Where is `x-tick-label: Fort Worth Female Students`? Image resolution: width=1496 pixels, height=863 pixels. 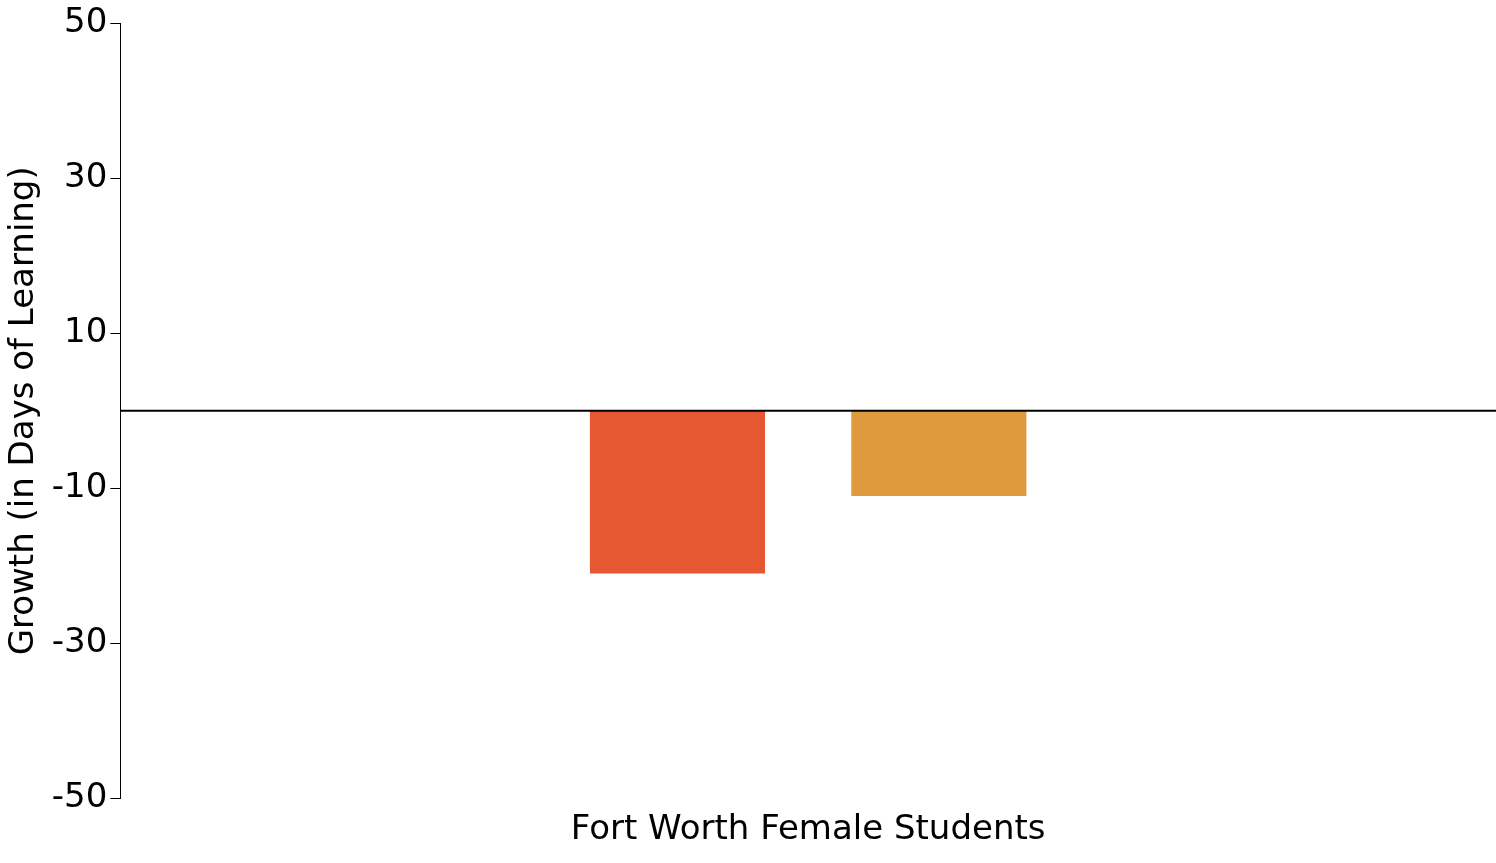 x-tick-label: Fort Worth Female Students is located at coordinates (808, 827).